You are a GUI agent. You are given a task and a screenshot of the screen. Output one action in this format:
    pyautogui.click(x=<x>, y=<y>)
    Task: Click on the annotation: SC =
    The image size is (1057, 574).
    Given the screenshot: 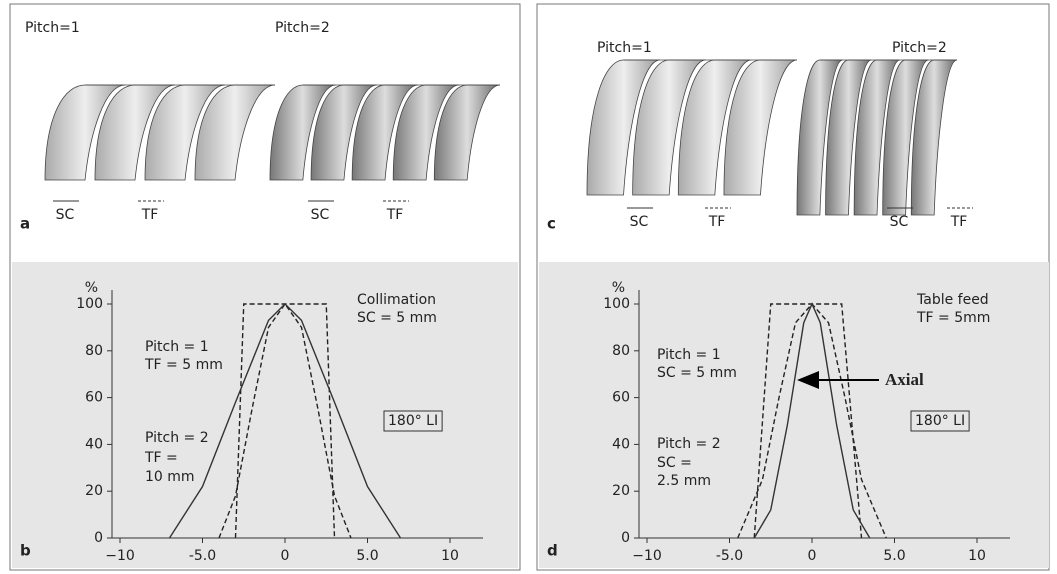 What is the action you would take?
    pyautogui.click(x=674, y=463)
    